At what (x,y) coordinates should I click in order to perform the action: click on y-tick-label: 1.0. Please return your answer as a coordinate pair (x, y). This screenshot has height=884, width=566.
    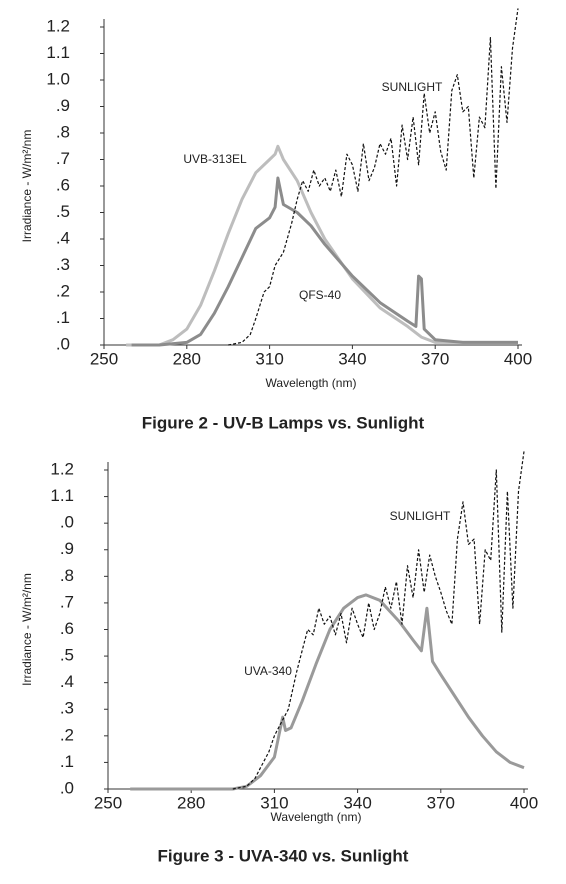
    Looking at the image, I should click on (58, 78).